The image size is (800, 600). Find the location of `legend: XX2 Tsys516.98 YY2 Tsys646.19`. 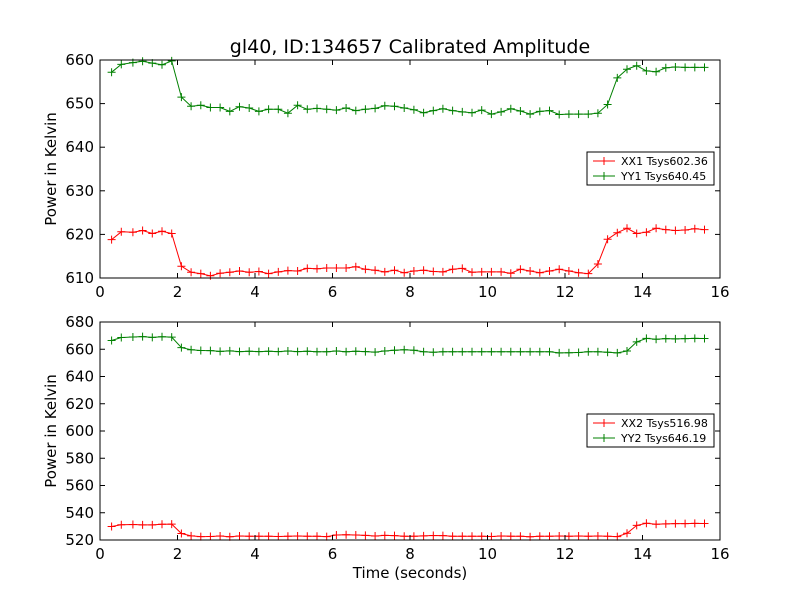

legend: XX2 Tsys516.98 YY2 Tsys646.19 is located at coordinates (650, 430).